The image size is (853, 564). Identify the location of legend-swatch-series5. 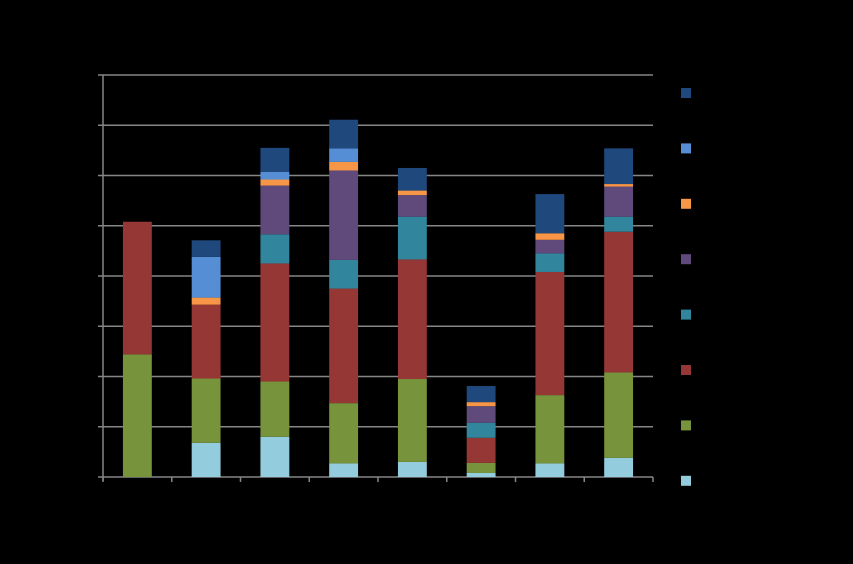
(686, 203).